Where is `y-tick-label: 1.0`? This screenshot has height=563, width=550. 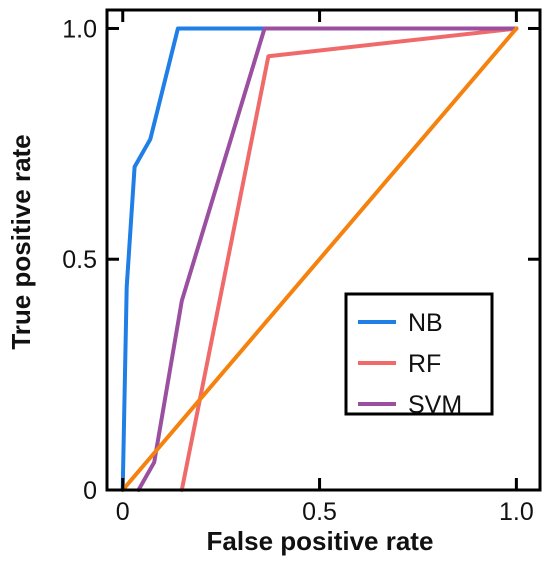 y-tick-label: 1.0 is located at coordinates (79, 29).